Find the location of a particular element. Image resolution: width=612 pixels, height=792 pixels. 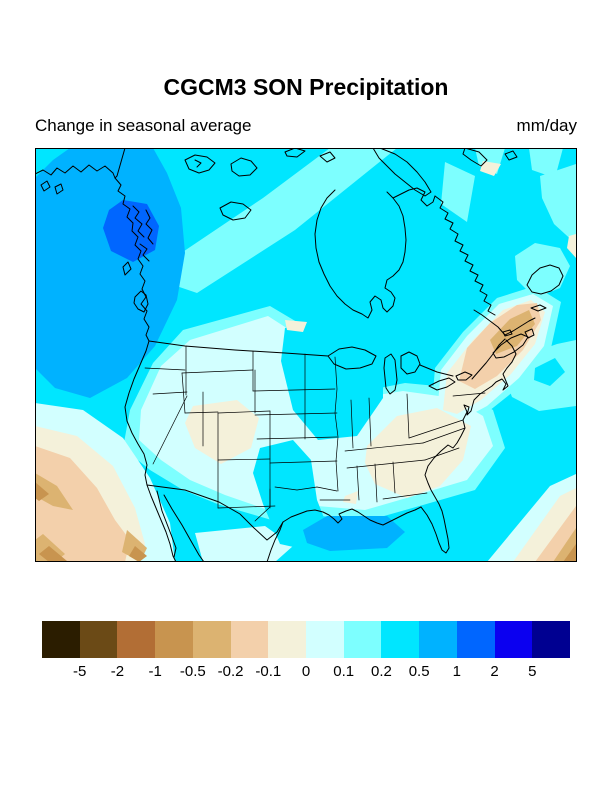

colorbar-tick-label: -0.1 is located at coordinates (268, 671).